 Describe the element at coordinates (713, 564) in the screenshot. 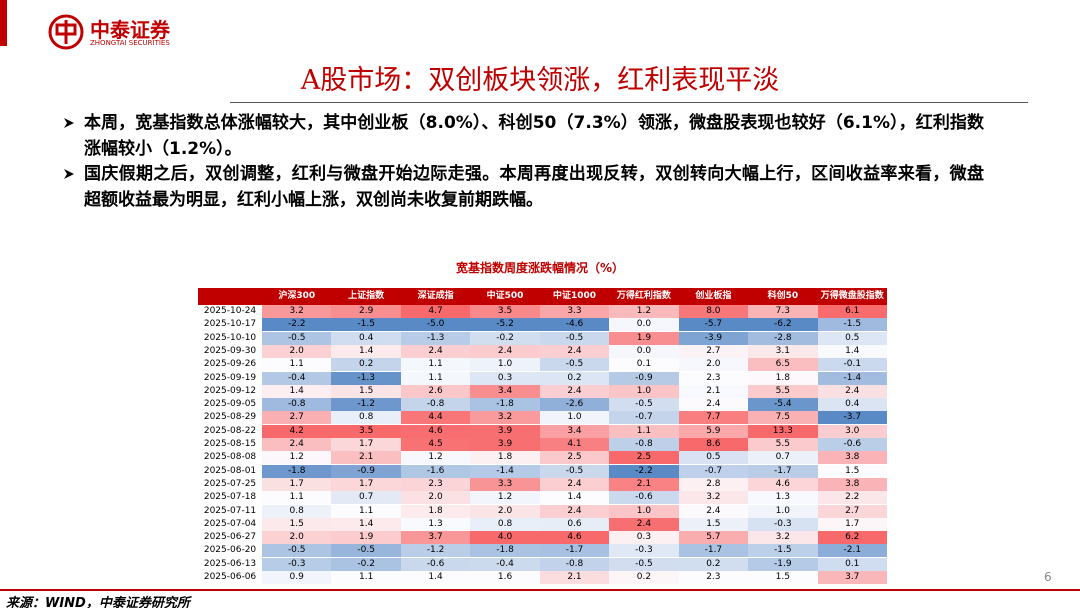

I see `heat-cell: 0.2` at that location.